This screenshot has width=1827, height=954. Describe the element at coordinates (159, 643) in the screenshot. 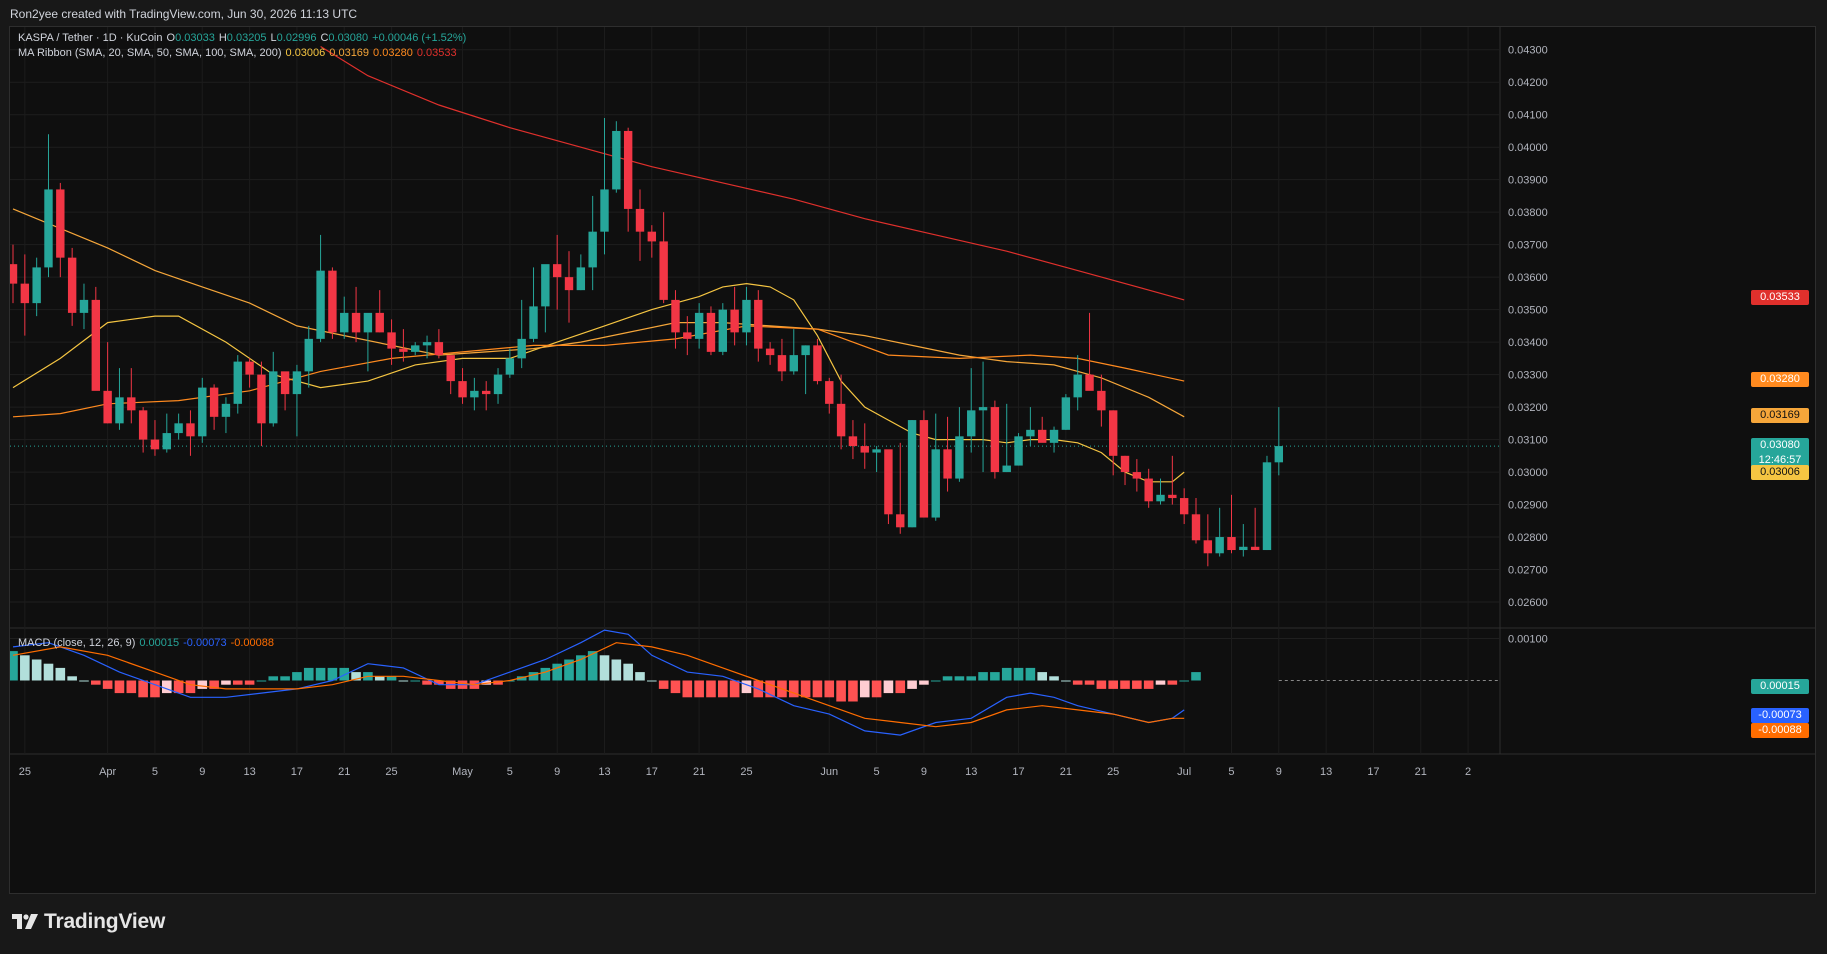

I see `macd-hist-value: 0.00015` at that location.